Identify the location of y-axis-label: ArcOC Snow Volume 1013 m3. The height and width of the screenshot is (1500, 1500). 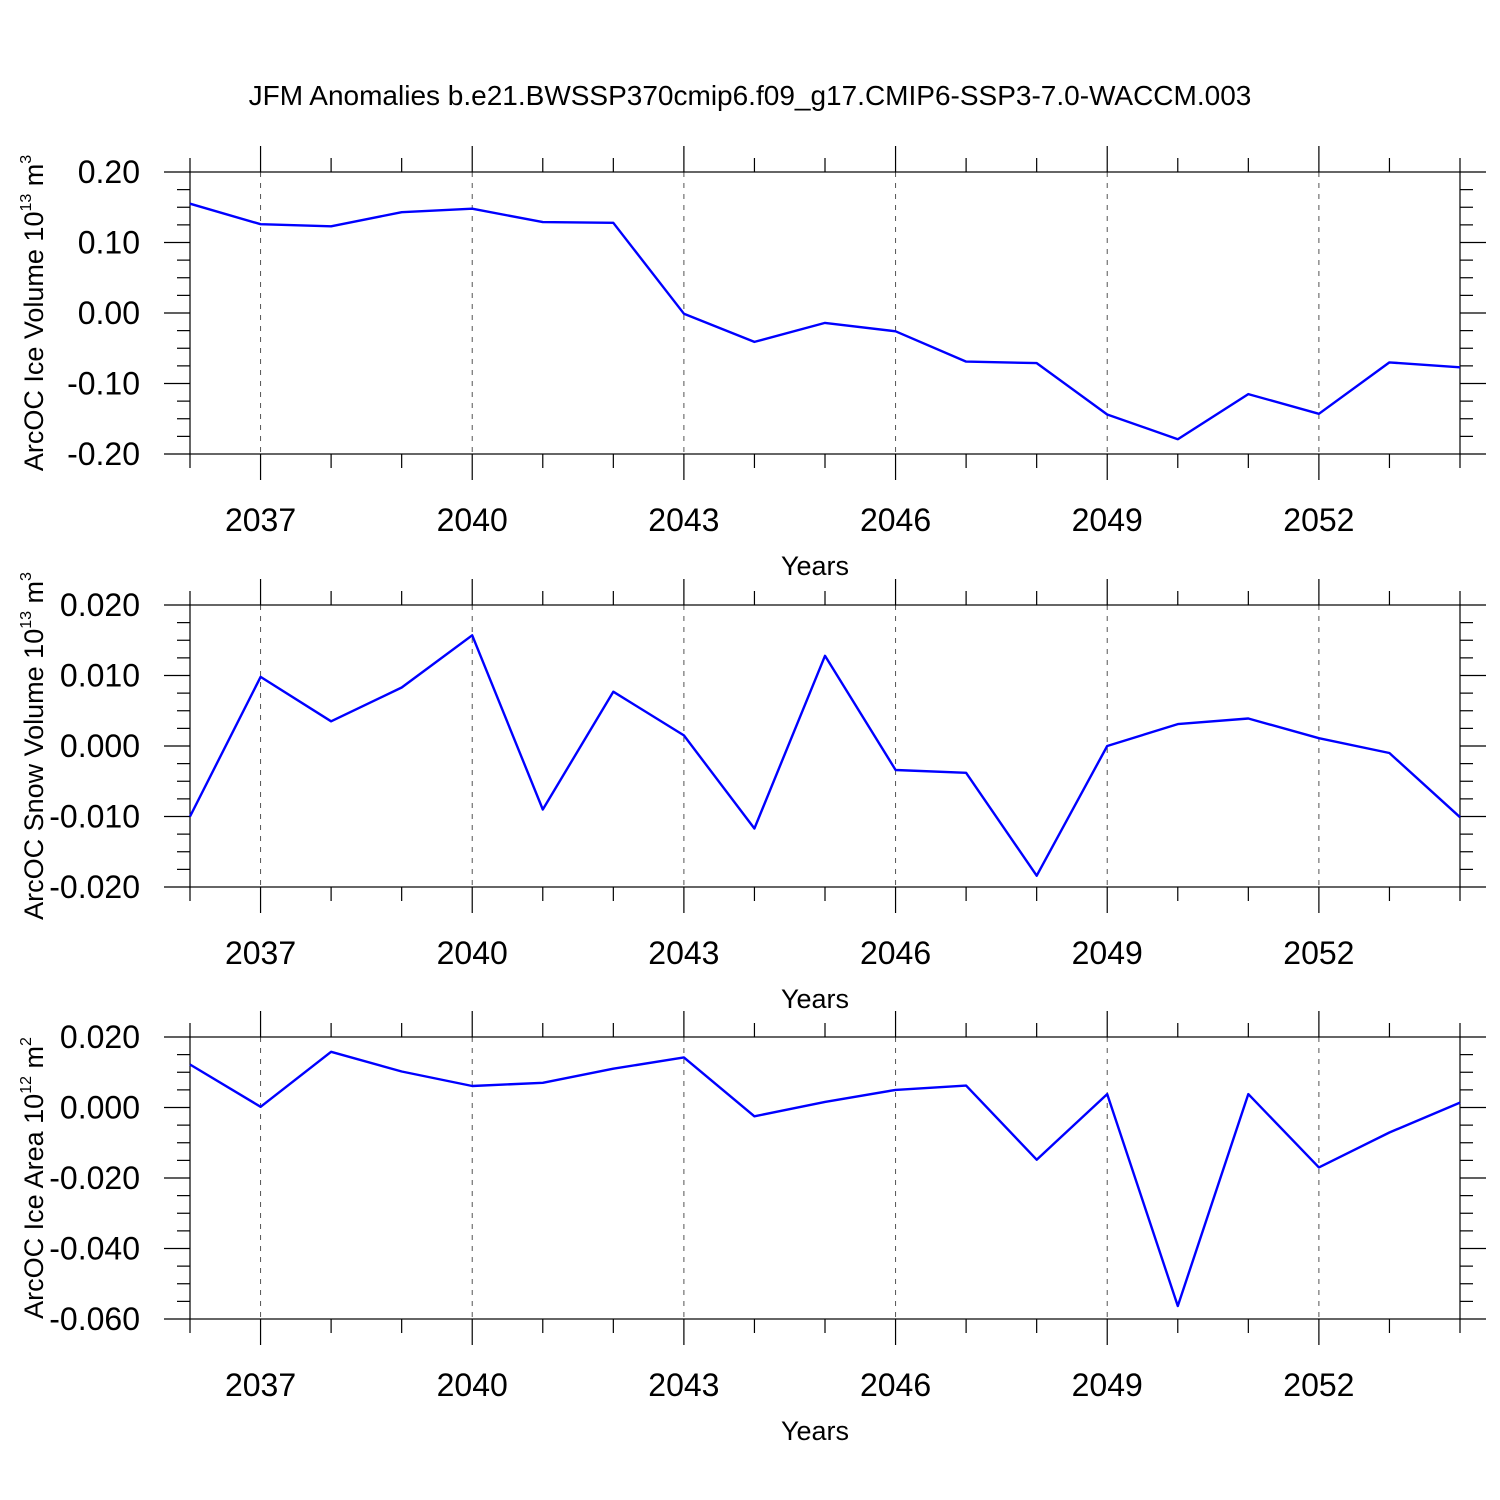
(33, 746).